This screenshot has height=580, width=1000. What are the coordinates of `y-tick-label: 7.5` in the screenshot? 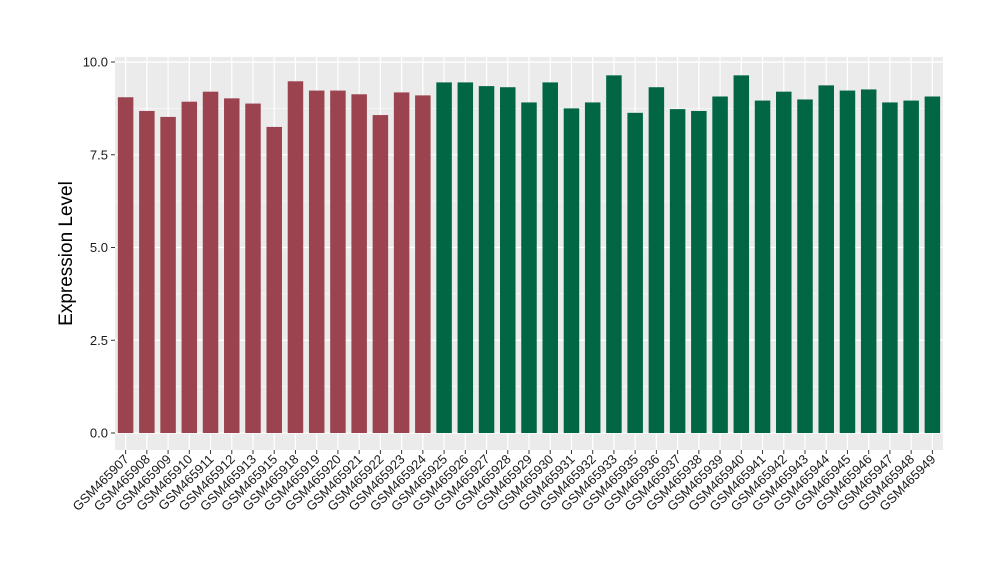 It's located at (99, 154).